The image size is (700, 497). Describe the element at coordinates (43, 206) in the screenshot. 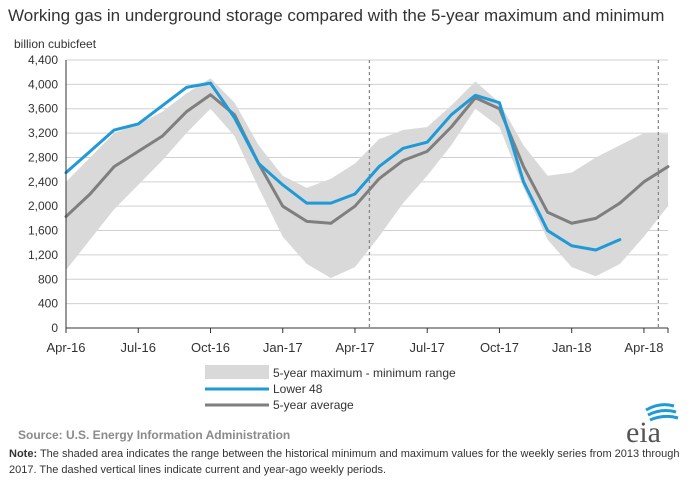

I see `y-tick-label: 2,000` at that location.